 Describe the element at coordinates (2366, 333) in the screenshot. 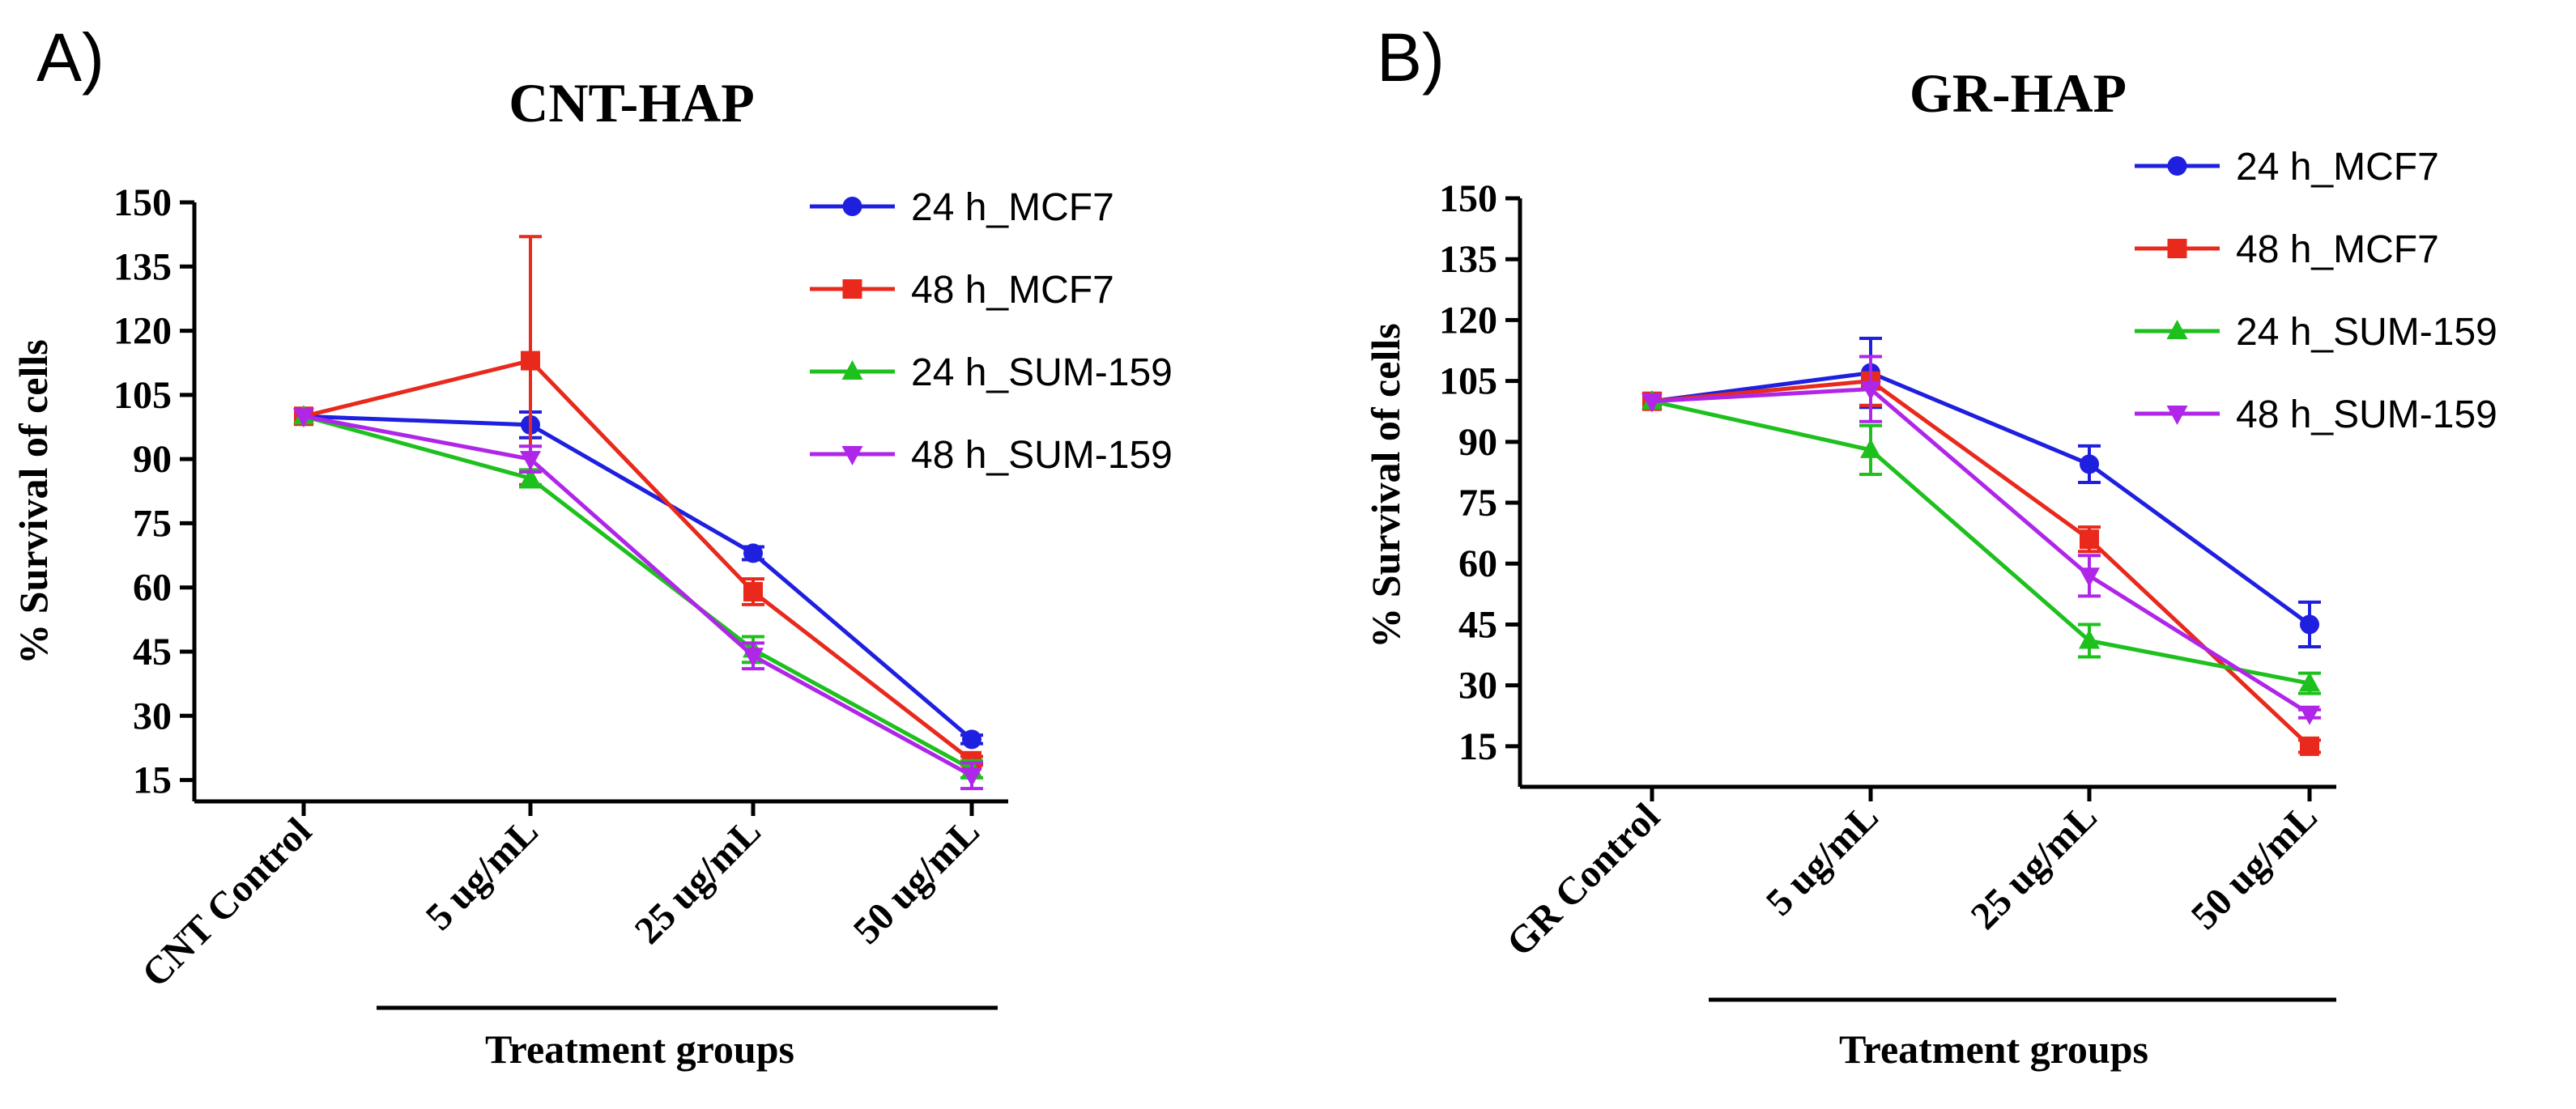

I see `legend-label: 24 h_SUM-159` at that location.